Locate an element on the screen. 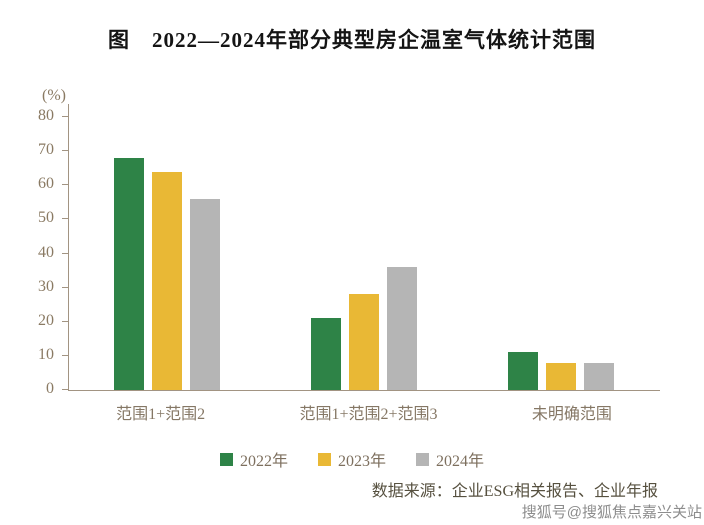 The width and height of the screenshot is (704, 525). data-source-note: 数据来源：企业ESG相关报告、企业年报 is located at coordinates (514, 491).